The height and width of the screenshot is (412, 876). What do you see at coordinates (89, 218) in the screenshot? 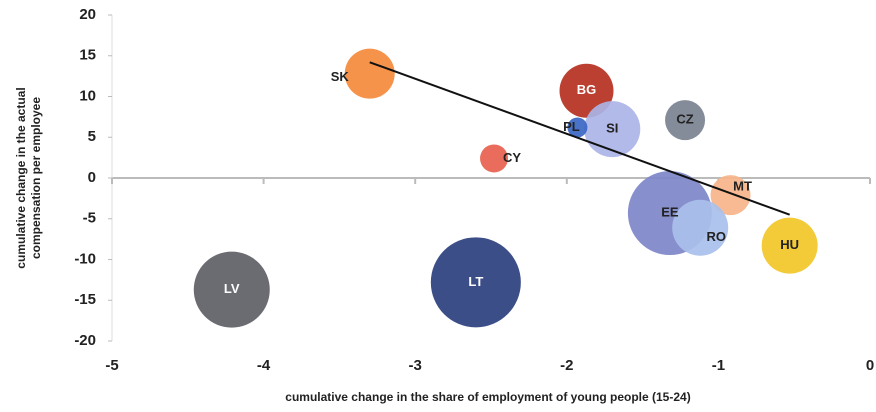
I see `y-tick-label: -5` at bounding box center [89, 218].